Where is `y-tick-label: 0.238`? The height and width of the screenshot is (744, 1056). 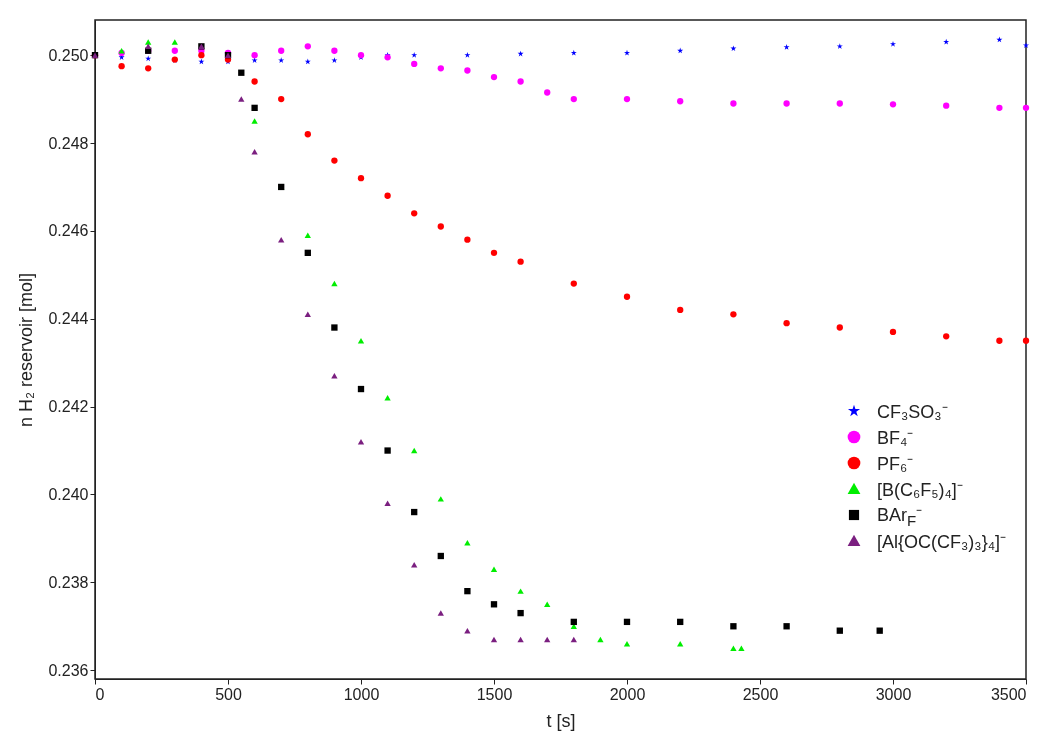 y-tick-label: 0.238 is located at coordinates (68, 582).